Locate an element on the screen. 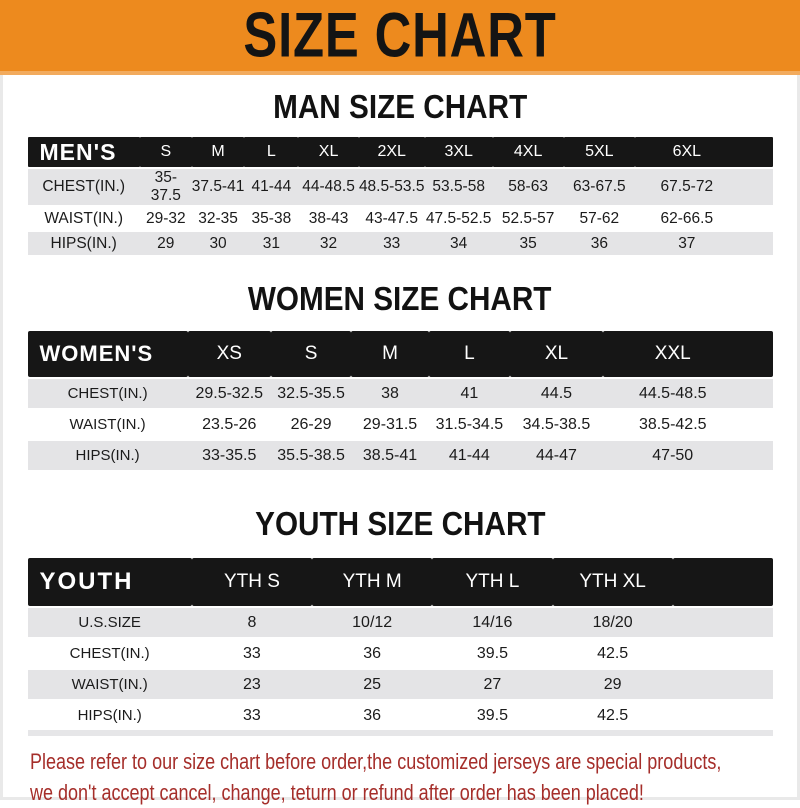 This screenshot has height=808, width=800. size-column-header: M is located at coordinates (218, 151).